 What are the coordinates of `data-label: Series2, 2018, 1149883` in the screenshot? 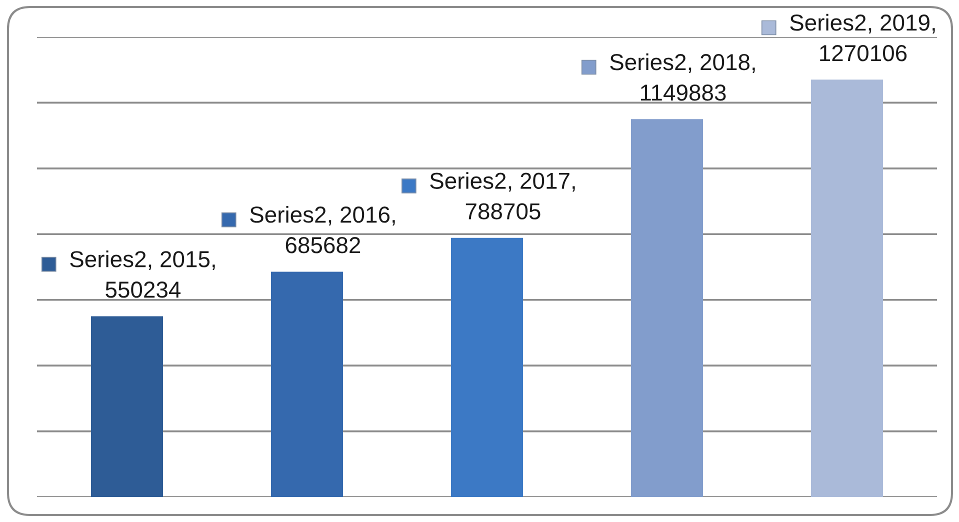 It's located at (682, 77).